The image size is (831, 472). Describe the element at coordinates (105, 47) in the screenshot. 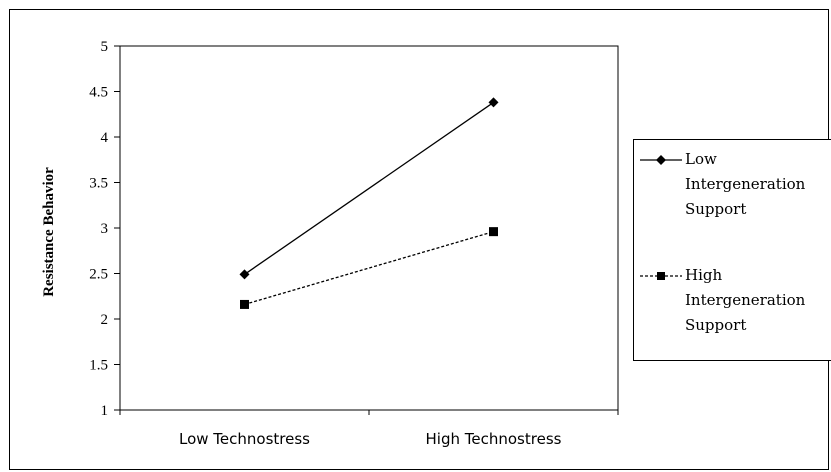

I see `y-tick-label: 5` at that location.